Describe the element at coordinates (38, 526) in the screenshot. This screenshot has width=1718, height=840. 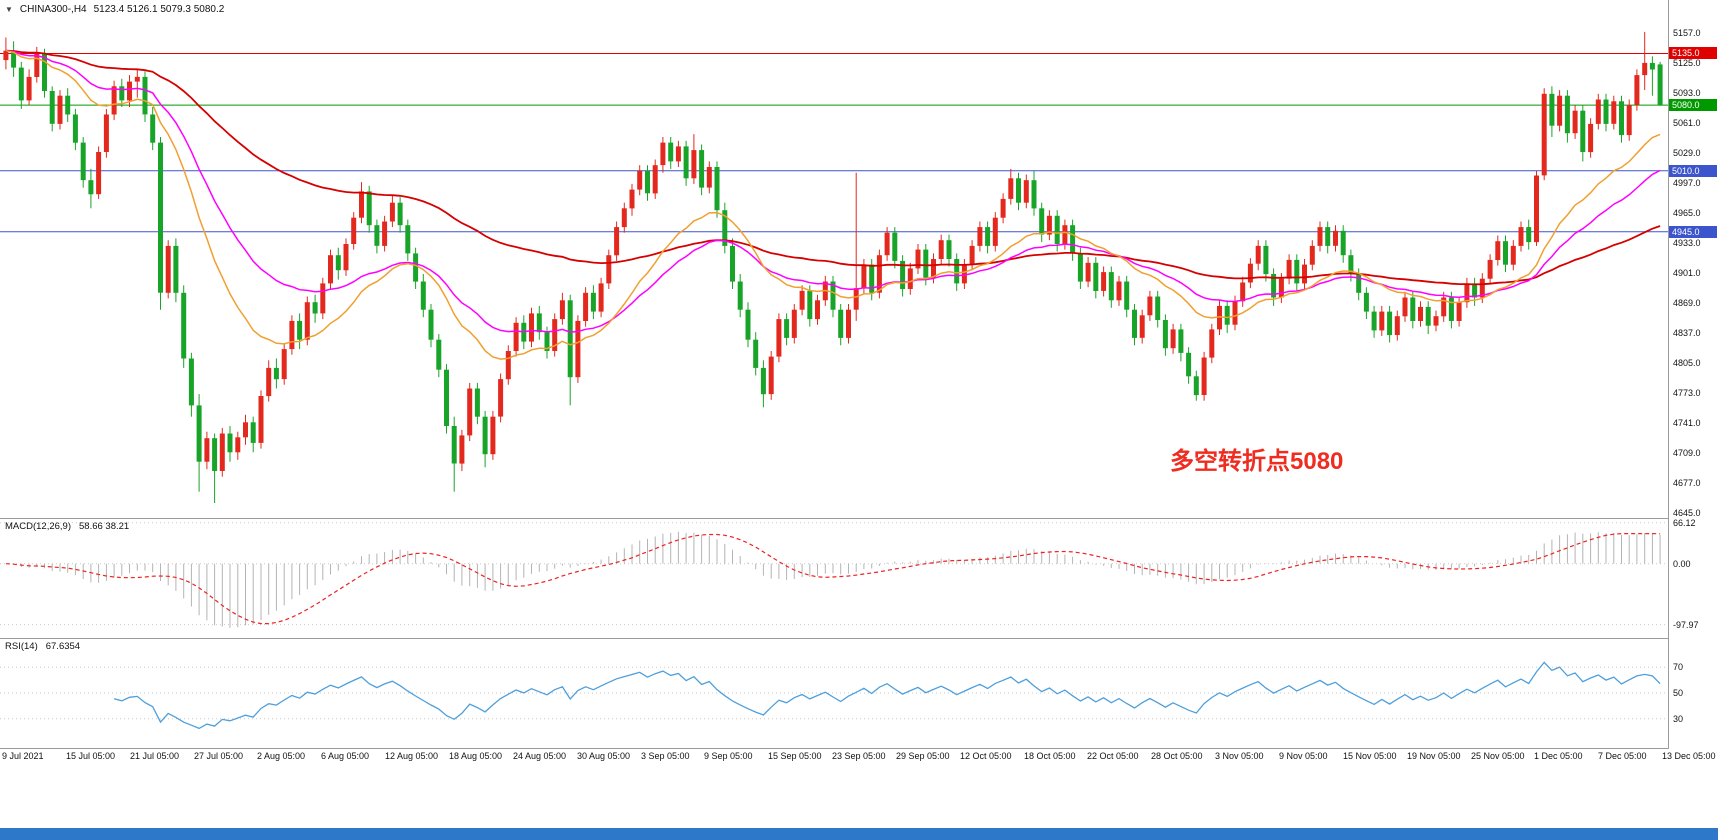
I see `macd-indicator-label: MACD(12,26,9)` at that location.